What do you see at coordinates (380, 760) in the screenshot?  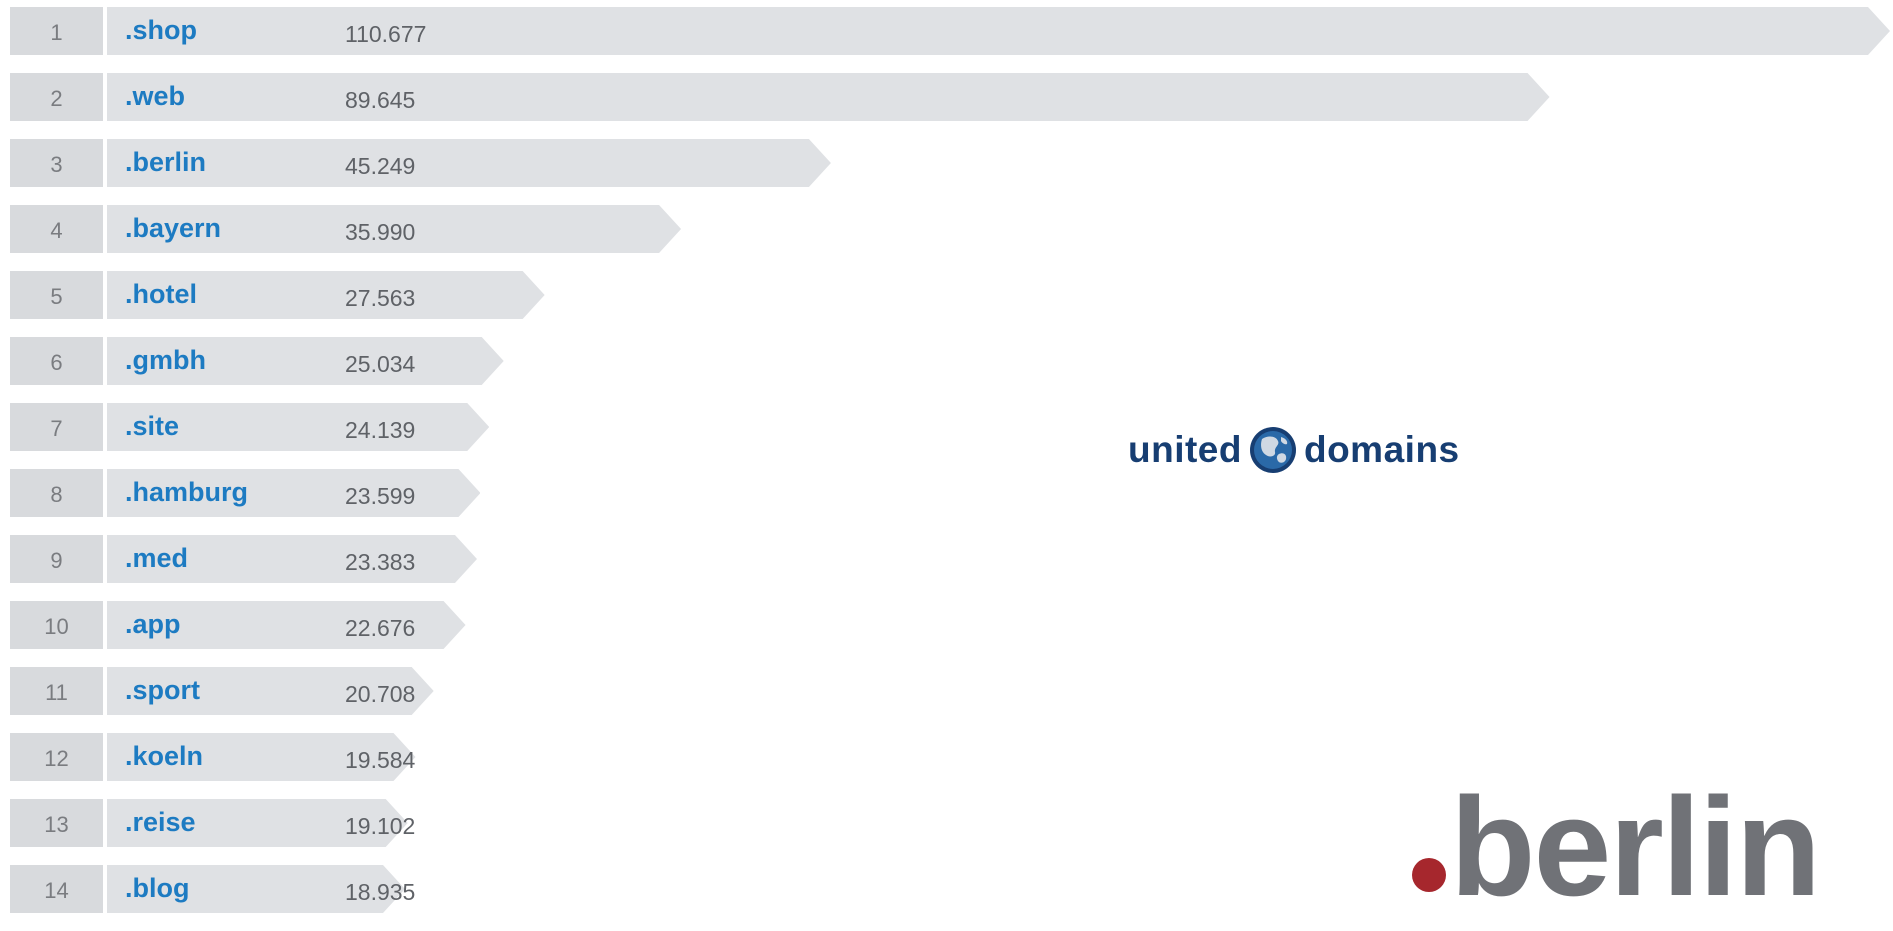 I see `data-label: 19.584` at bounding box center [380, 760].